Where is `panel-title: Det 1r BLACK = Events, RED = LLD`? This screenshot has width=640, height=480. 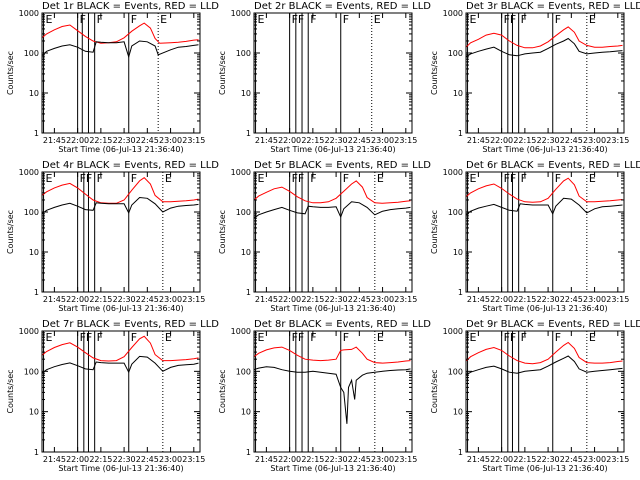
panel-title: Det 1r BLACK = Events, RED = LLD is located at coordinates (130, 6).